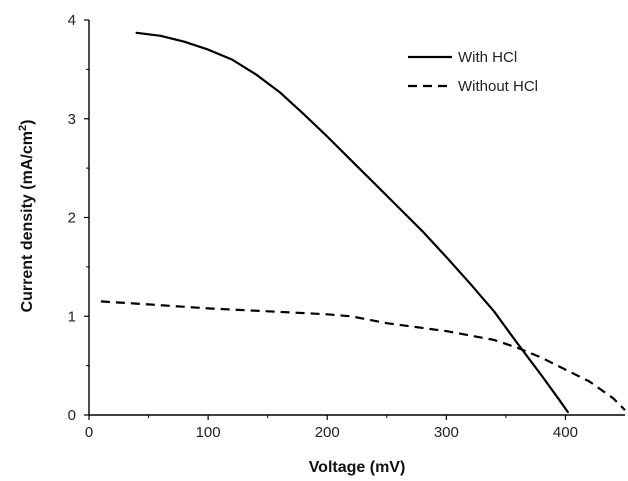  What do you see at coordinates (26, 216) in the screenshot?
I see `y-axis-title: Current density (mA/cm2)` at bounding box center [26, 216].